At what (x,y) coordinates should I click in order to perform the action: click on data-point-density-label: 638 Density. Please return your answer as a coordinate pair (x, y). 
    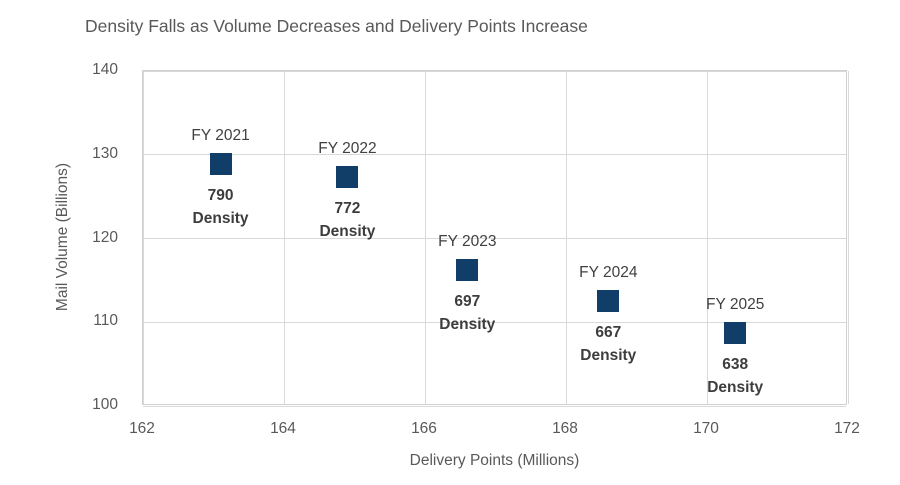
    Looking at the image, I should click on (735, 376).